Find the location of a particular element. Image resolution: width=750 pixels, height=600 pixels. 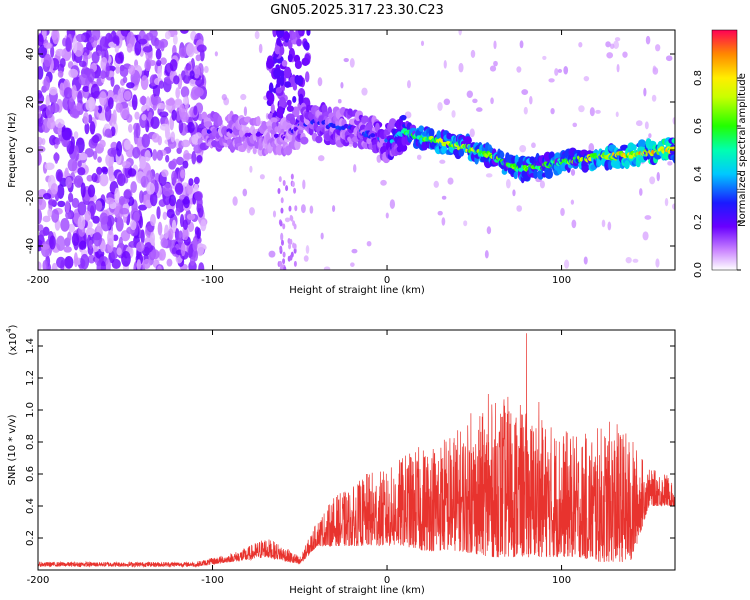

x-tick-label: -200 is located at coordinates (38, 580).